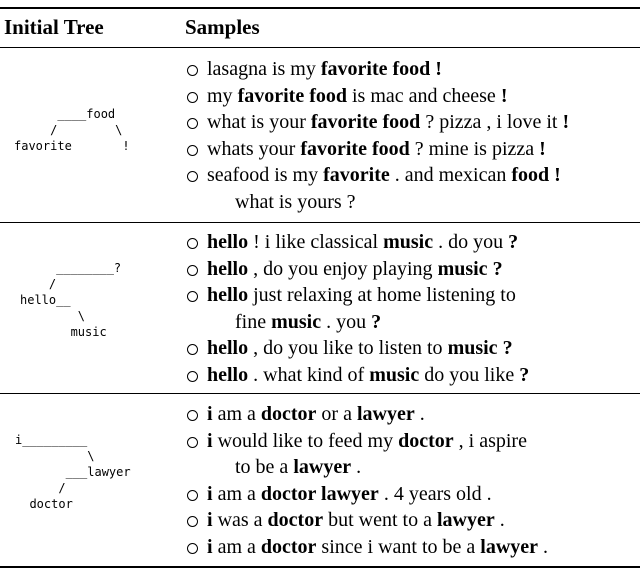 This screenshot has height=574, width=640. What do you see at coordinates (423, 202) in the screenshot?
I see `sample-continuation-line: what is yours ?` at bounding box center [423, 202].